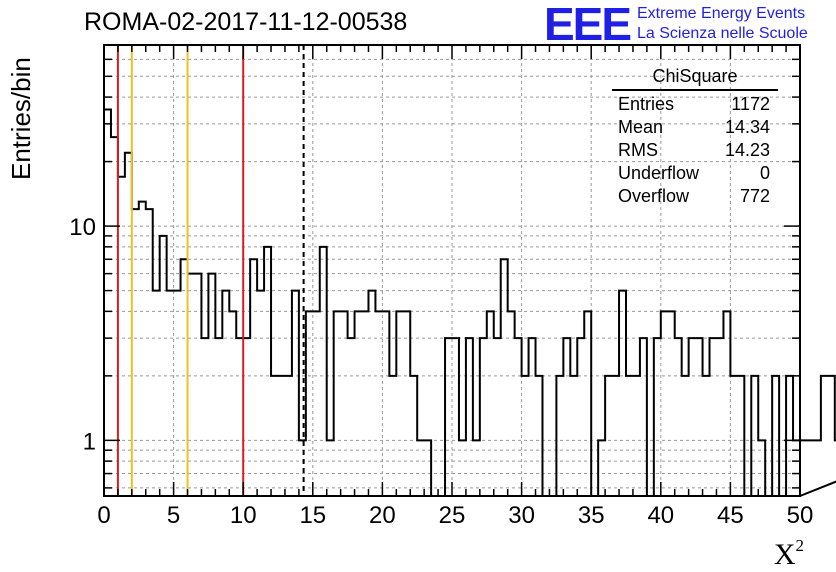 Image resolution: width=836 pixels, height=572 pixels. Describe the element at coordinates (82, 227) in the screenshot. I see `y-tick-label: 10` at that location.